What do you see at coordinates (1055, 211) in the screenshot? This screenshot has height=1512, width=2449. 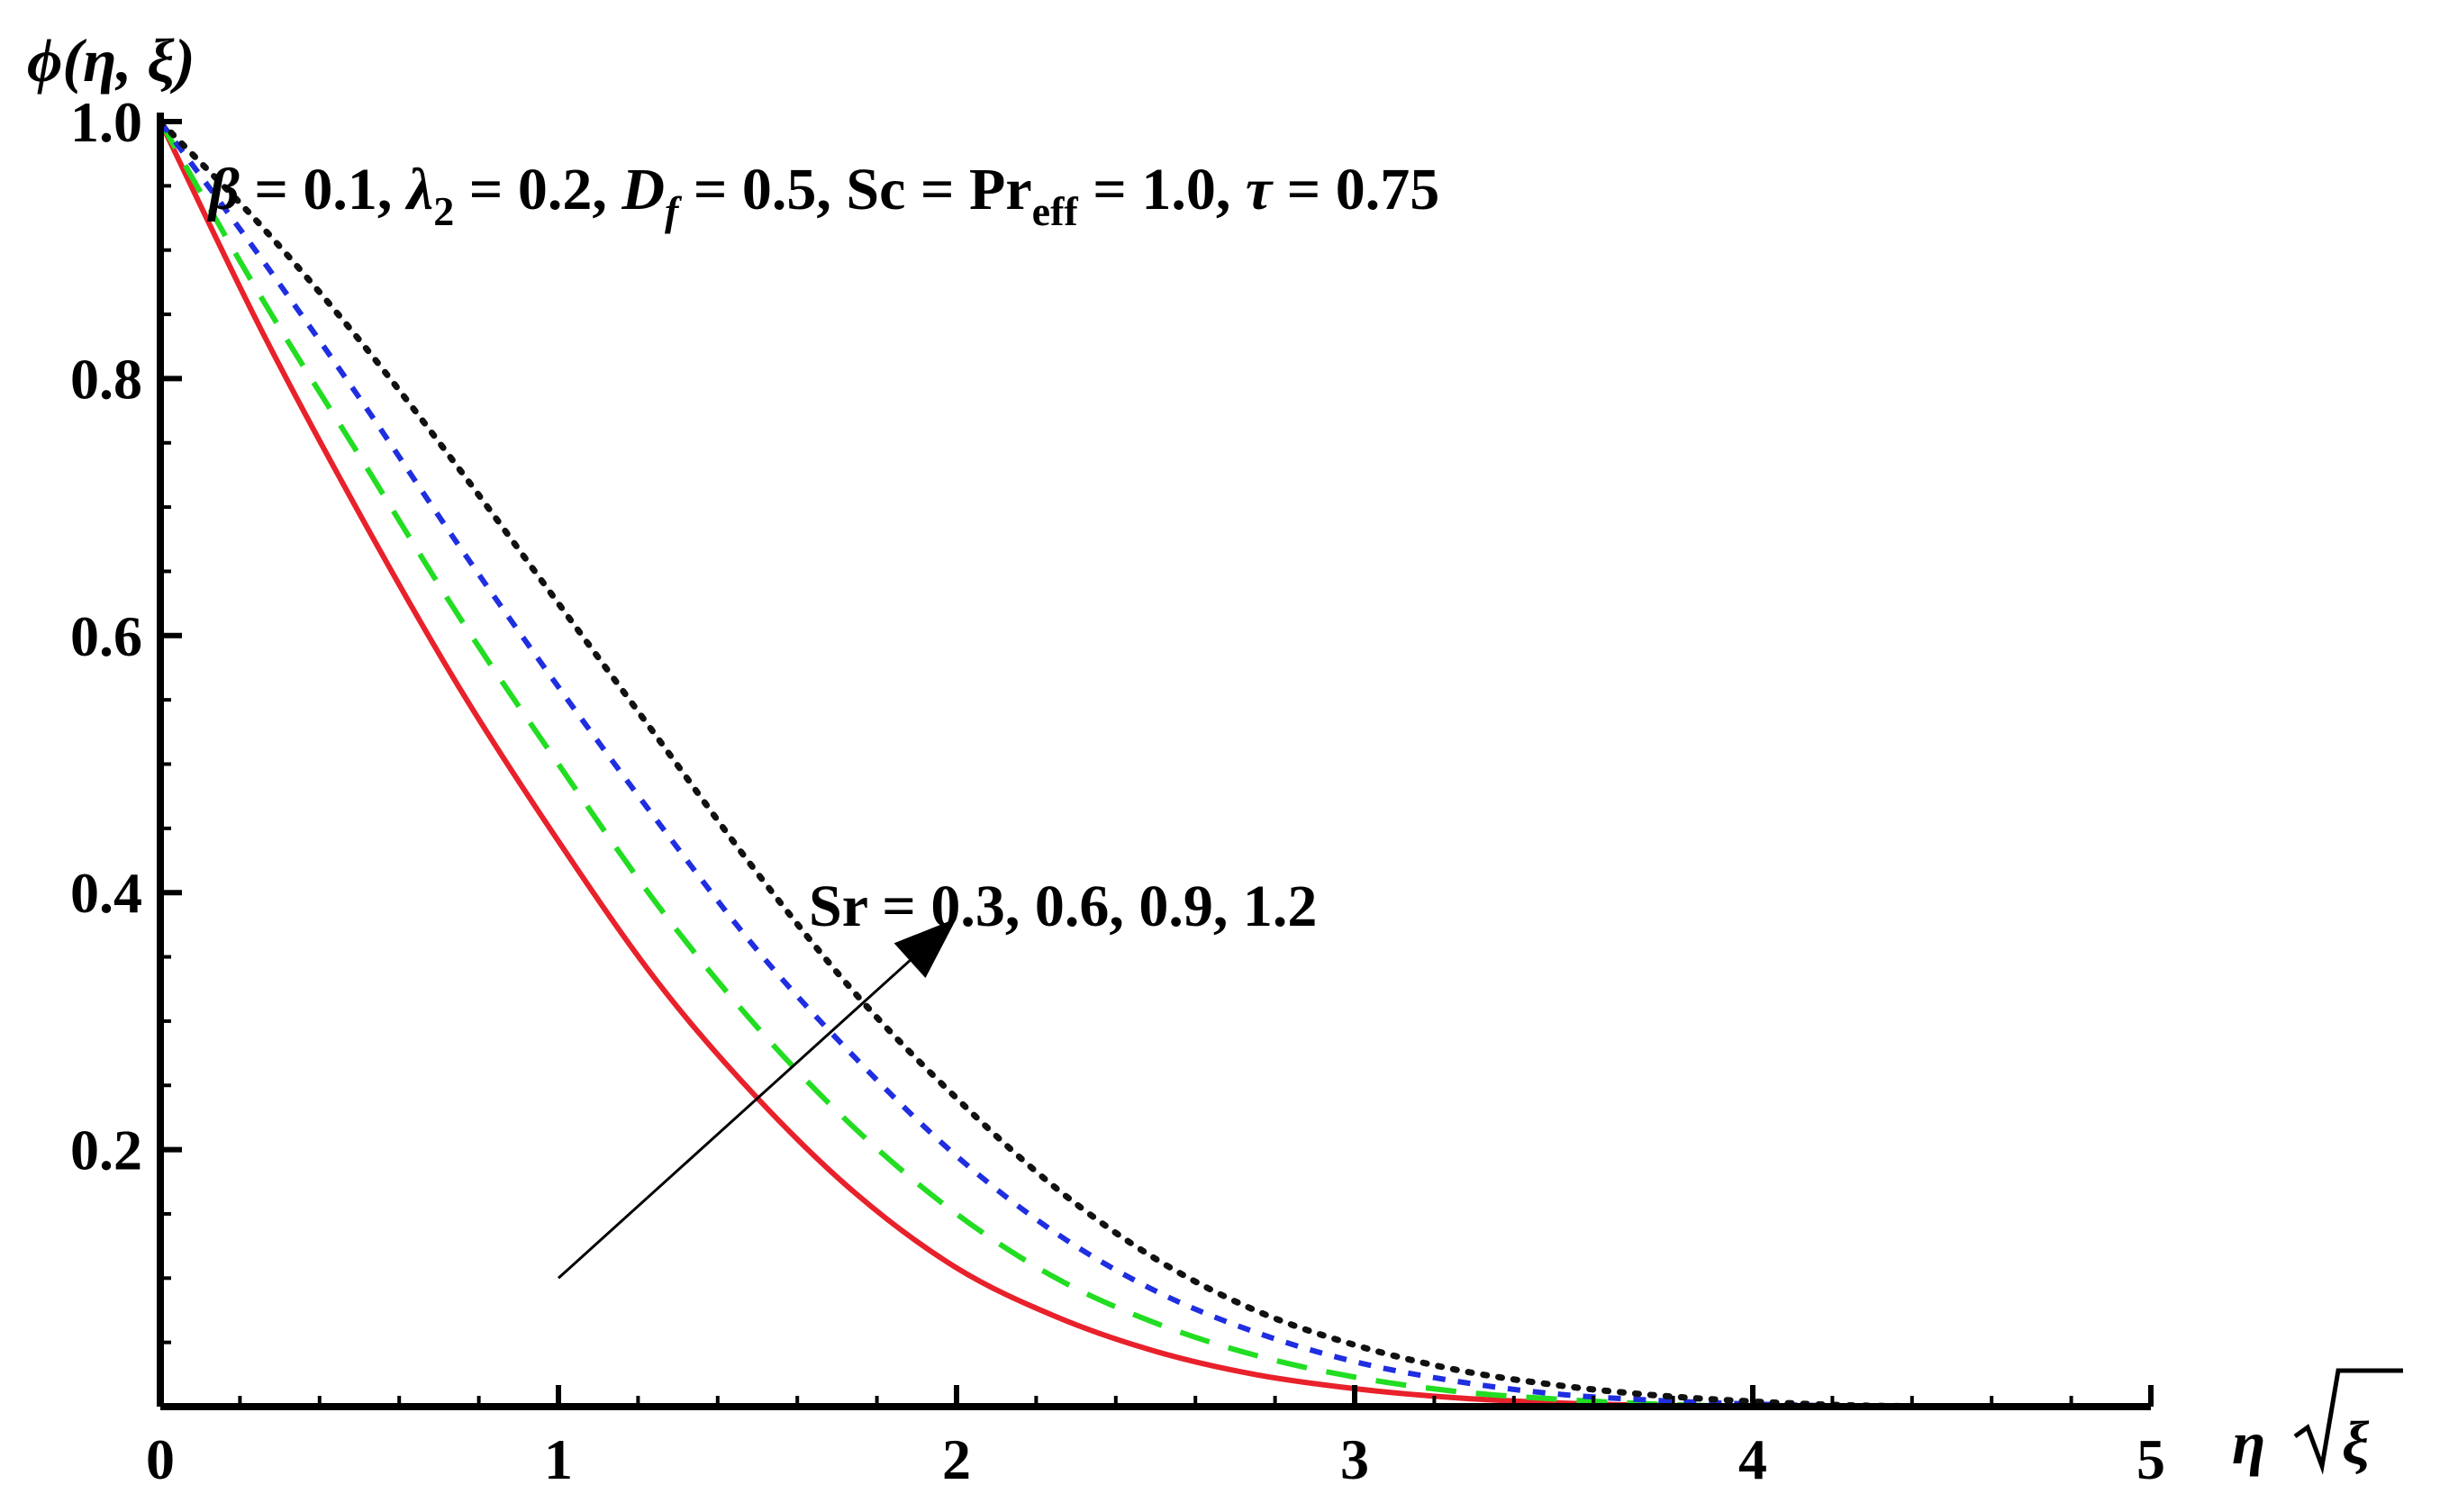 I see `parameter-part: eff` at bounding box center [1055, 211].